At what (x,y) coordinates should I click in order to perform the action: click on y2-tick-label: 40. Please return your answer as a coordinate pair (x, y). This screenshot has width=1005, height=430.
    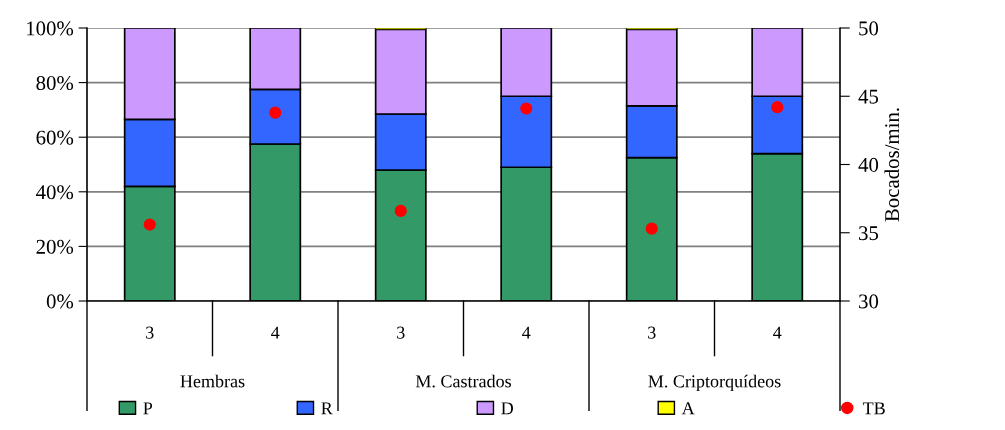
    Looking at the image, I should click on (868, 164).